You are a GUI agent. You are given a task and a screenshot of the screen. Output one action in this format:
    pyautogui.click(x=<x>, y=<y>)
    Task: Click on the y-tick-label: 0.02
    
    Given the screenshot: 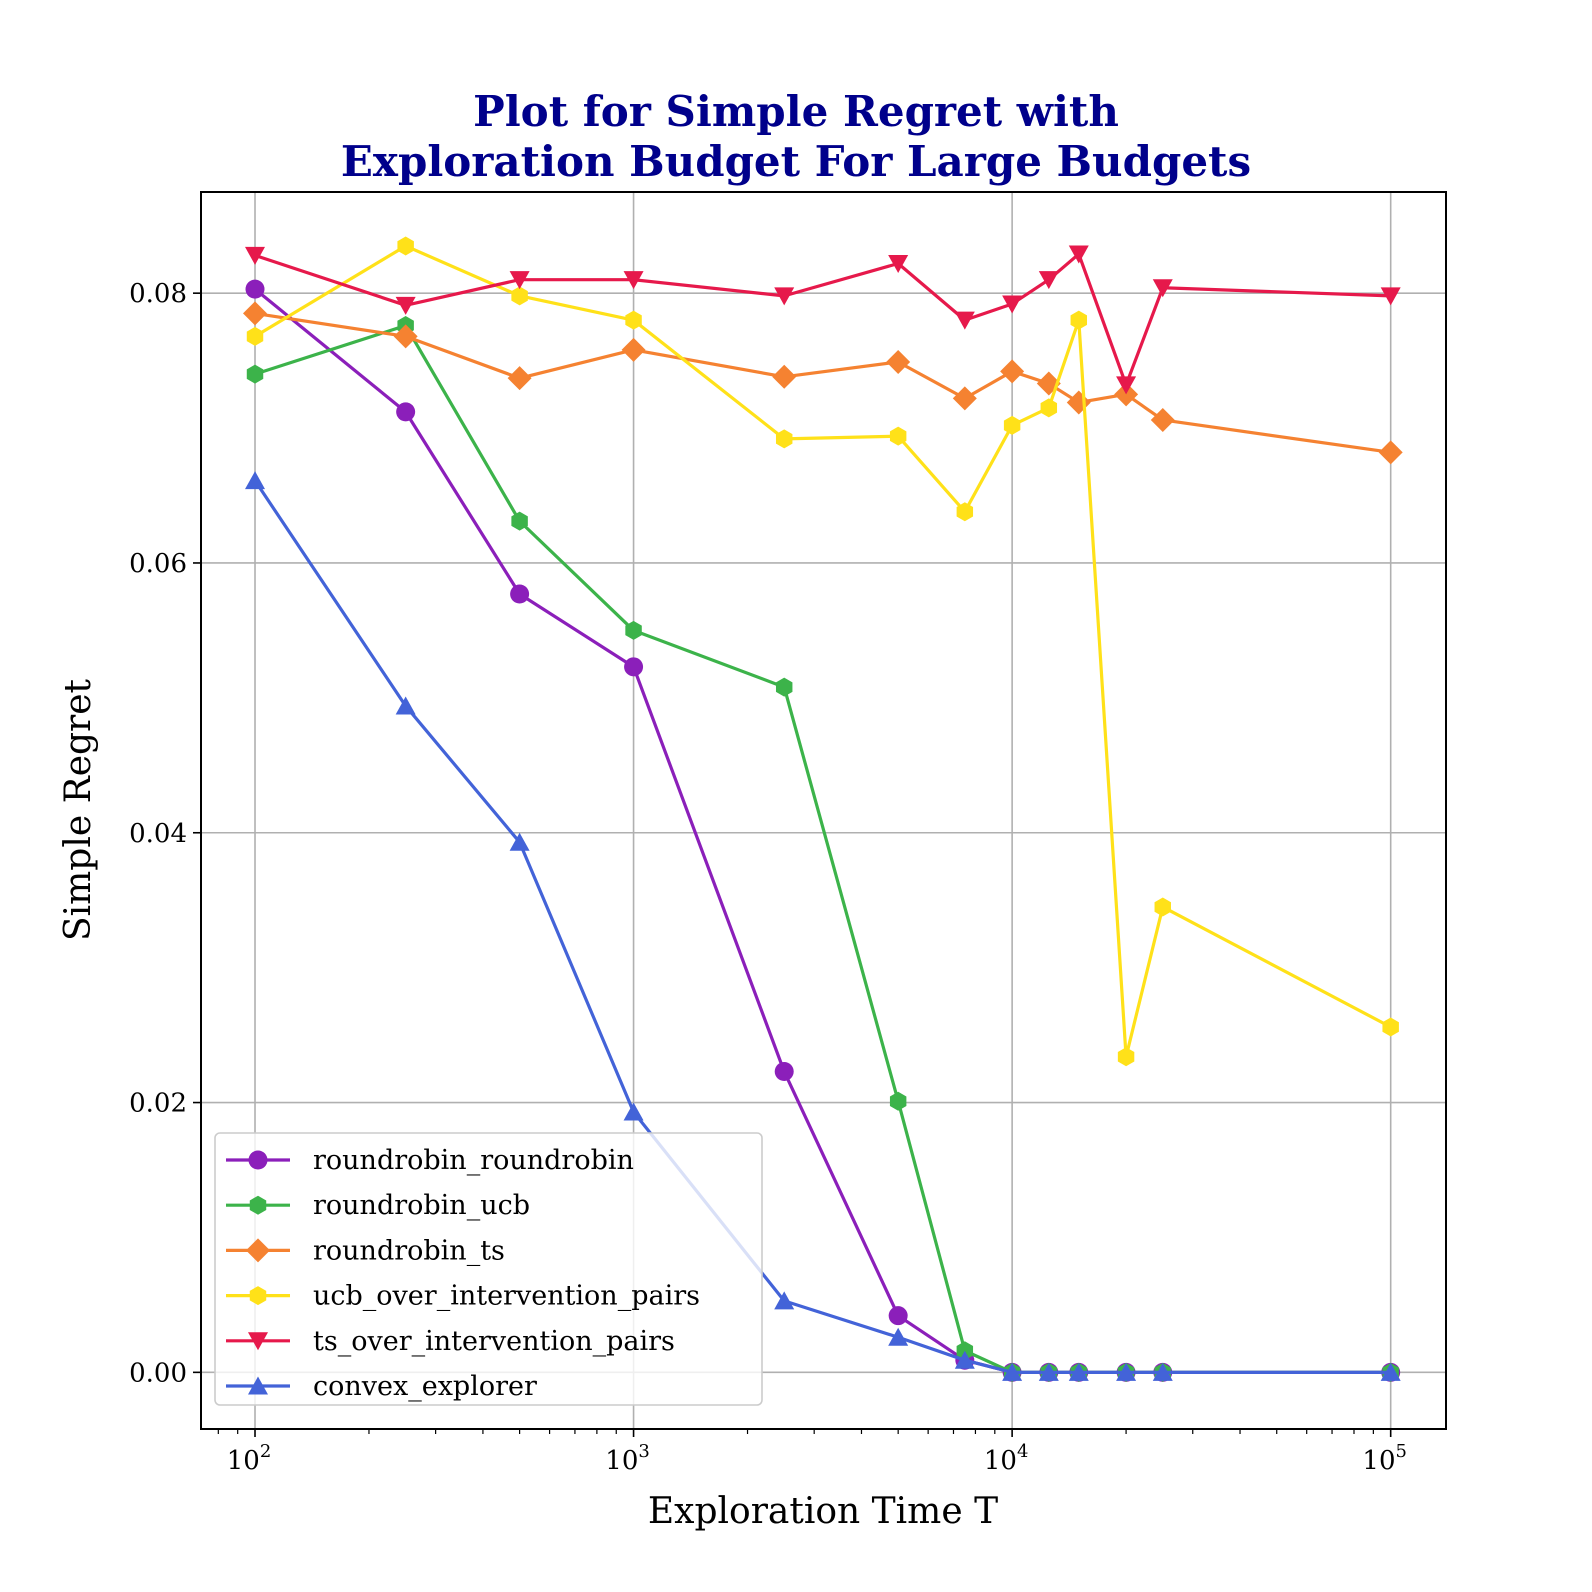 What is the action you would take?
    pyautogui.click(x=158, y=1104)
    